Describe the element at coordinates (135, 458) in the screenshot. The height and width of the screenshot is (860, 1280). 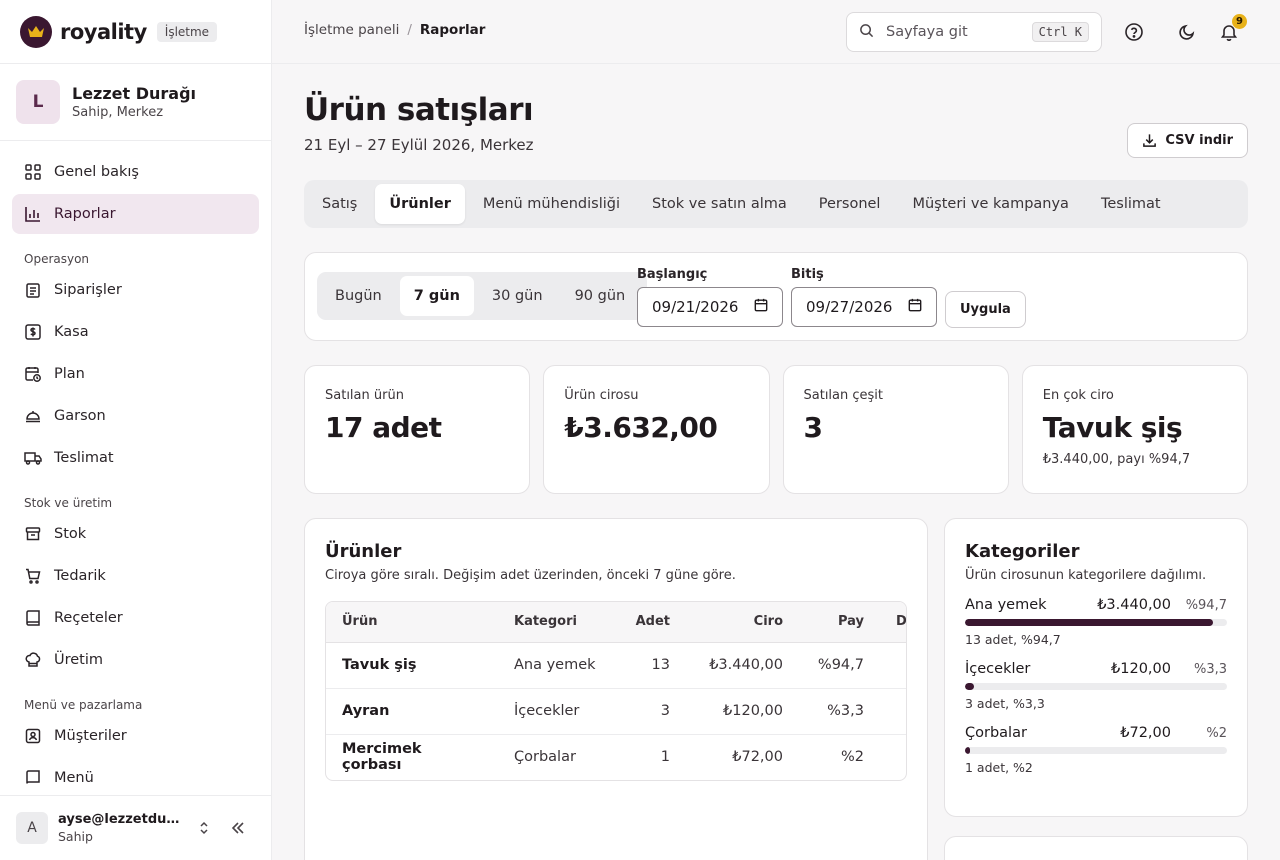
I see `sidebar-item-teslimat: Teslimat` at that location.